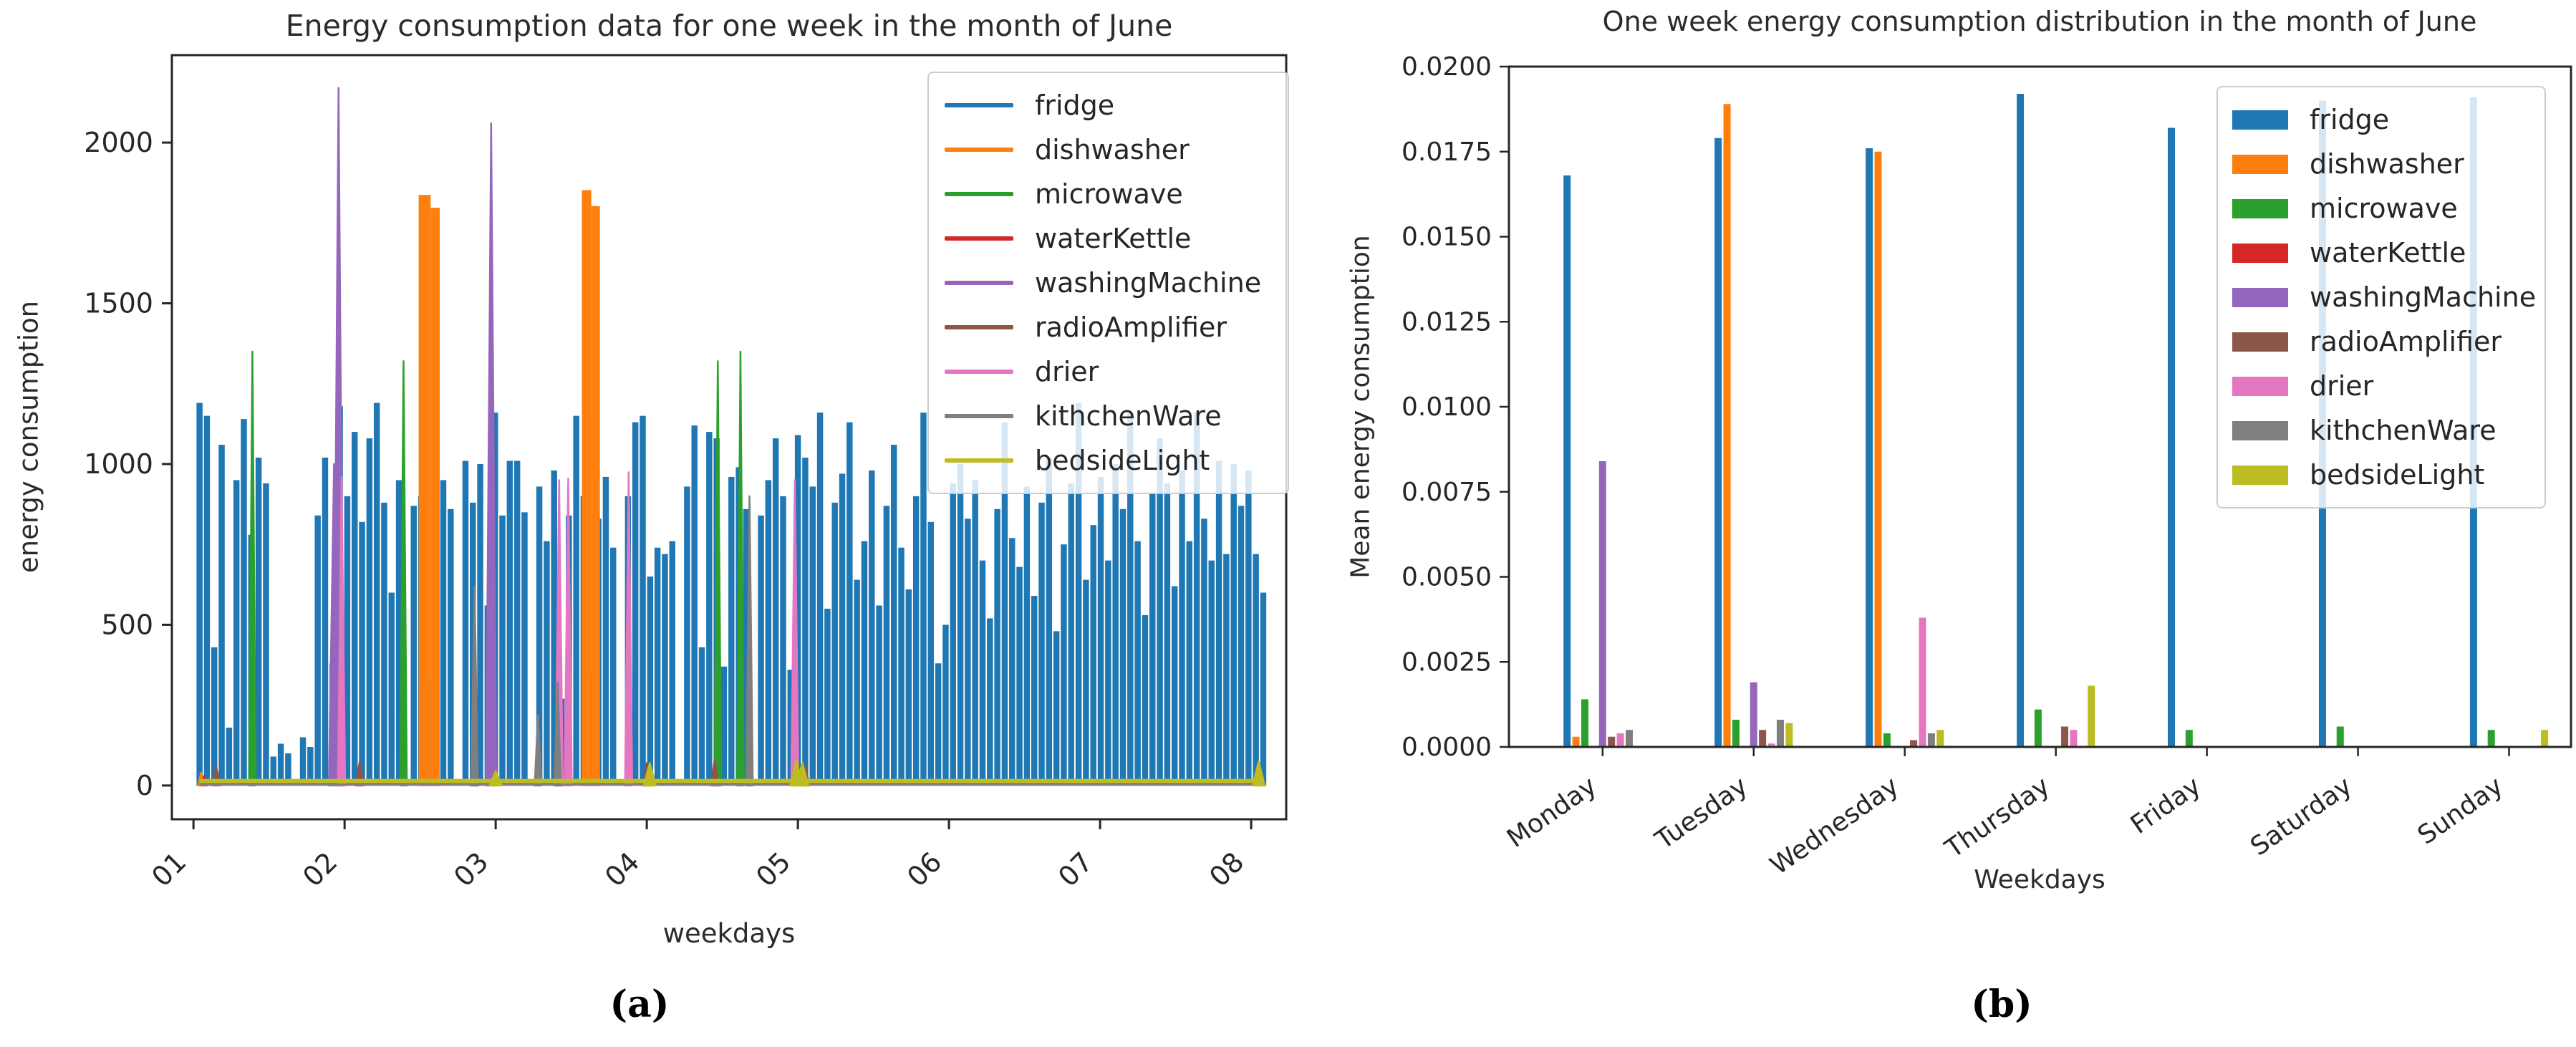  Describe the element at coordinates (1447, 747) in the screenshot. I see `right-y-tick-label: 0.0000` at that location.